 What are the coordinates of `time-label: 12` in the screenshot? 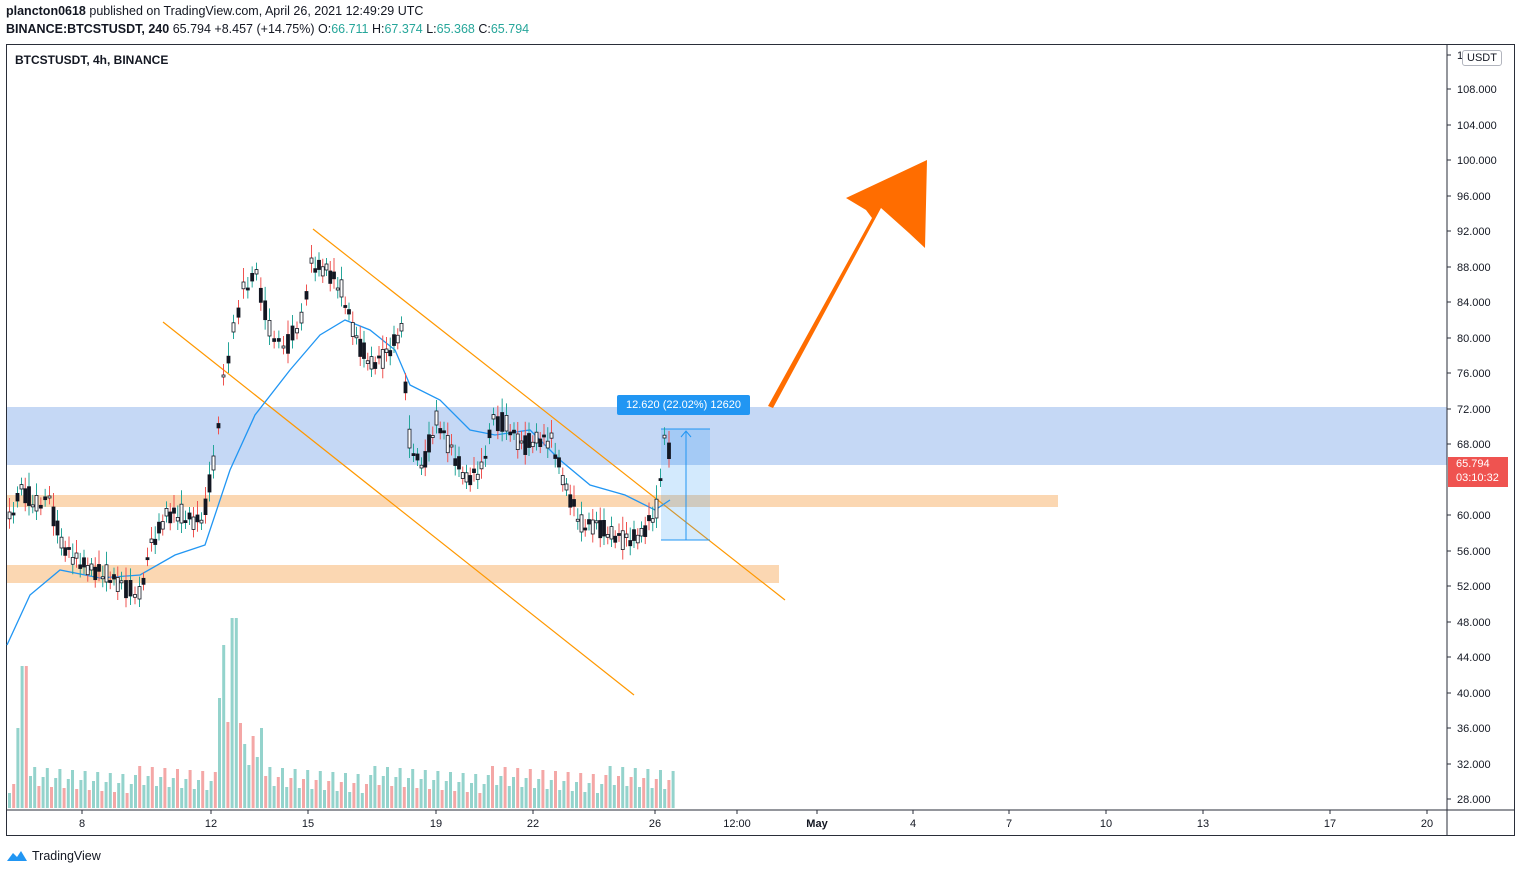 It's located at (211, 824).